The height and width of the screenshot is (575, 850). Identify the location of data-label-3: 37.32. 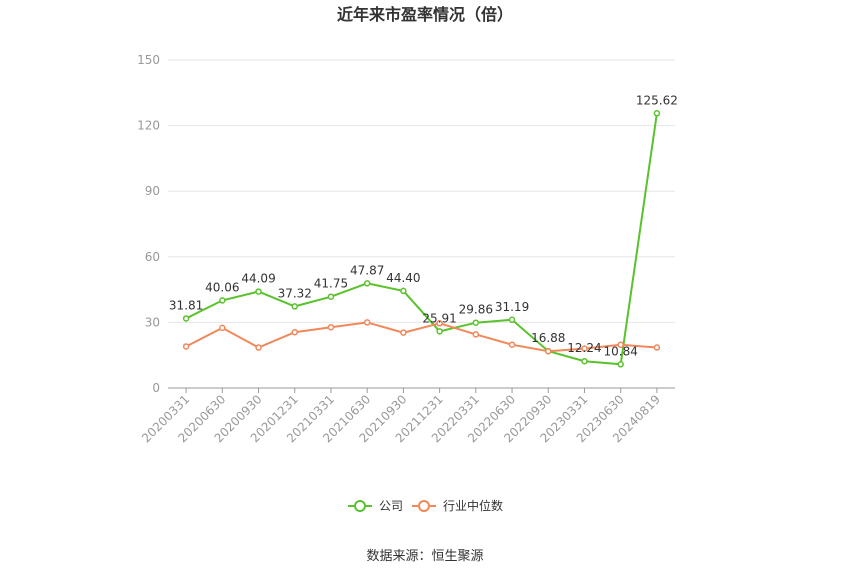
(295, 293).